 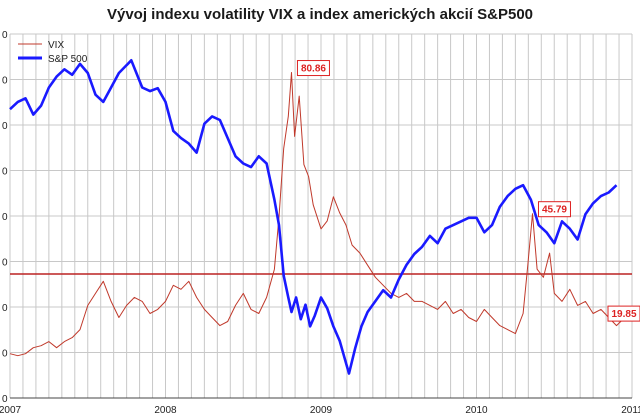 What do you see at coordinates (11, 410) in the screenshot?
I see `x-tick-label: 2007` at bounding box center [11, 410].